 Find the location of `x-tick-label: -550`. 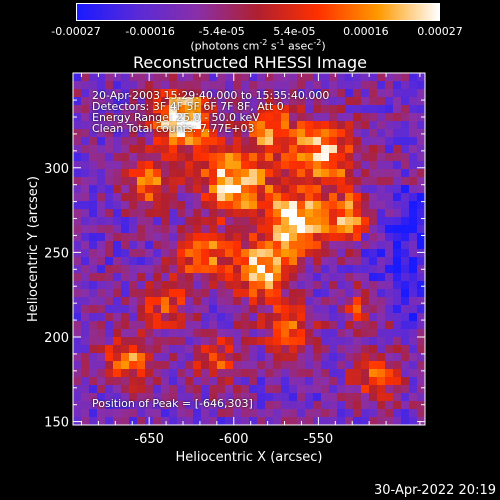

x-tick-label: -550 is located at coordinates (319, 439).